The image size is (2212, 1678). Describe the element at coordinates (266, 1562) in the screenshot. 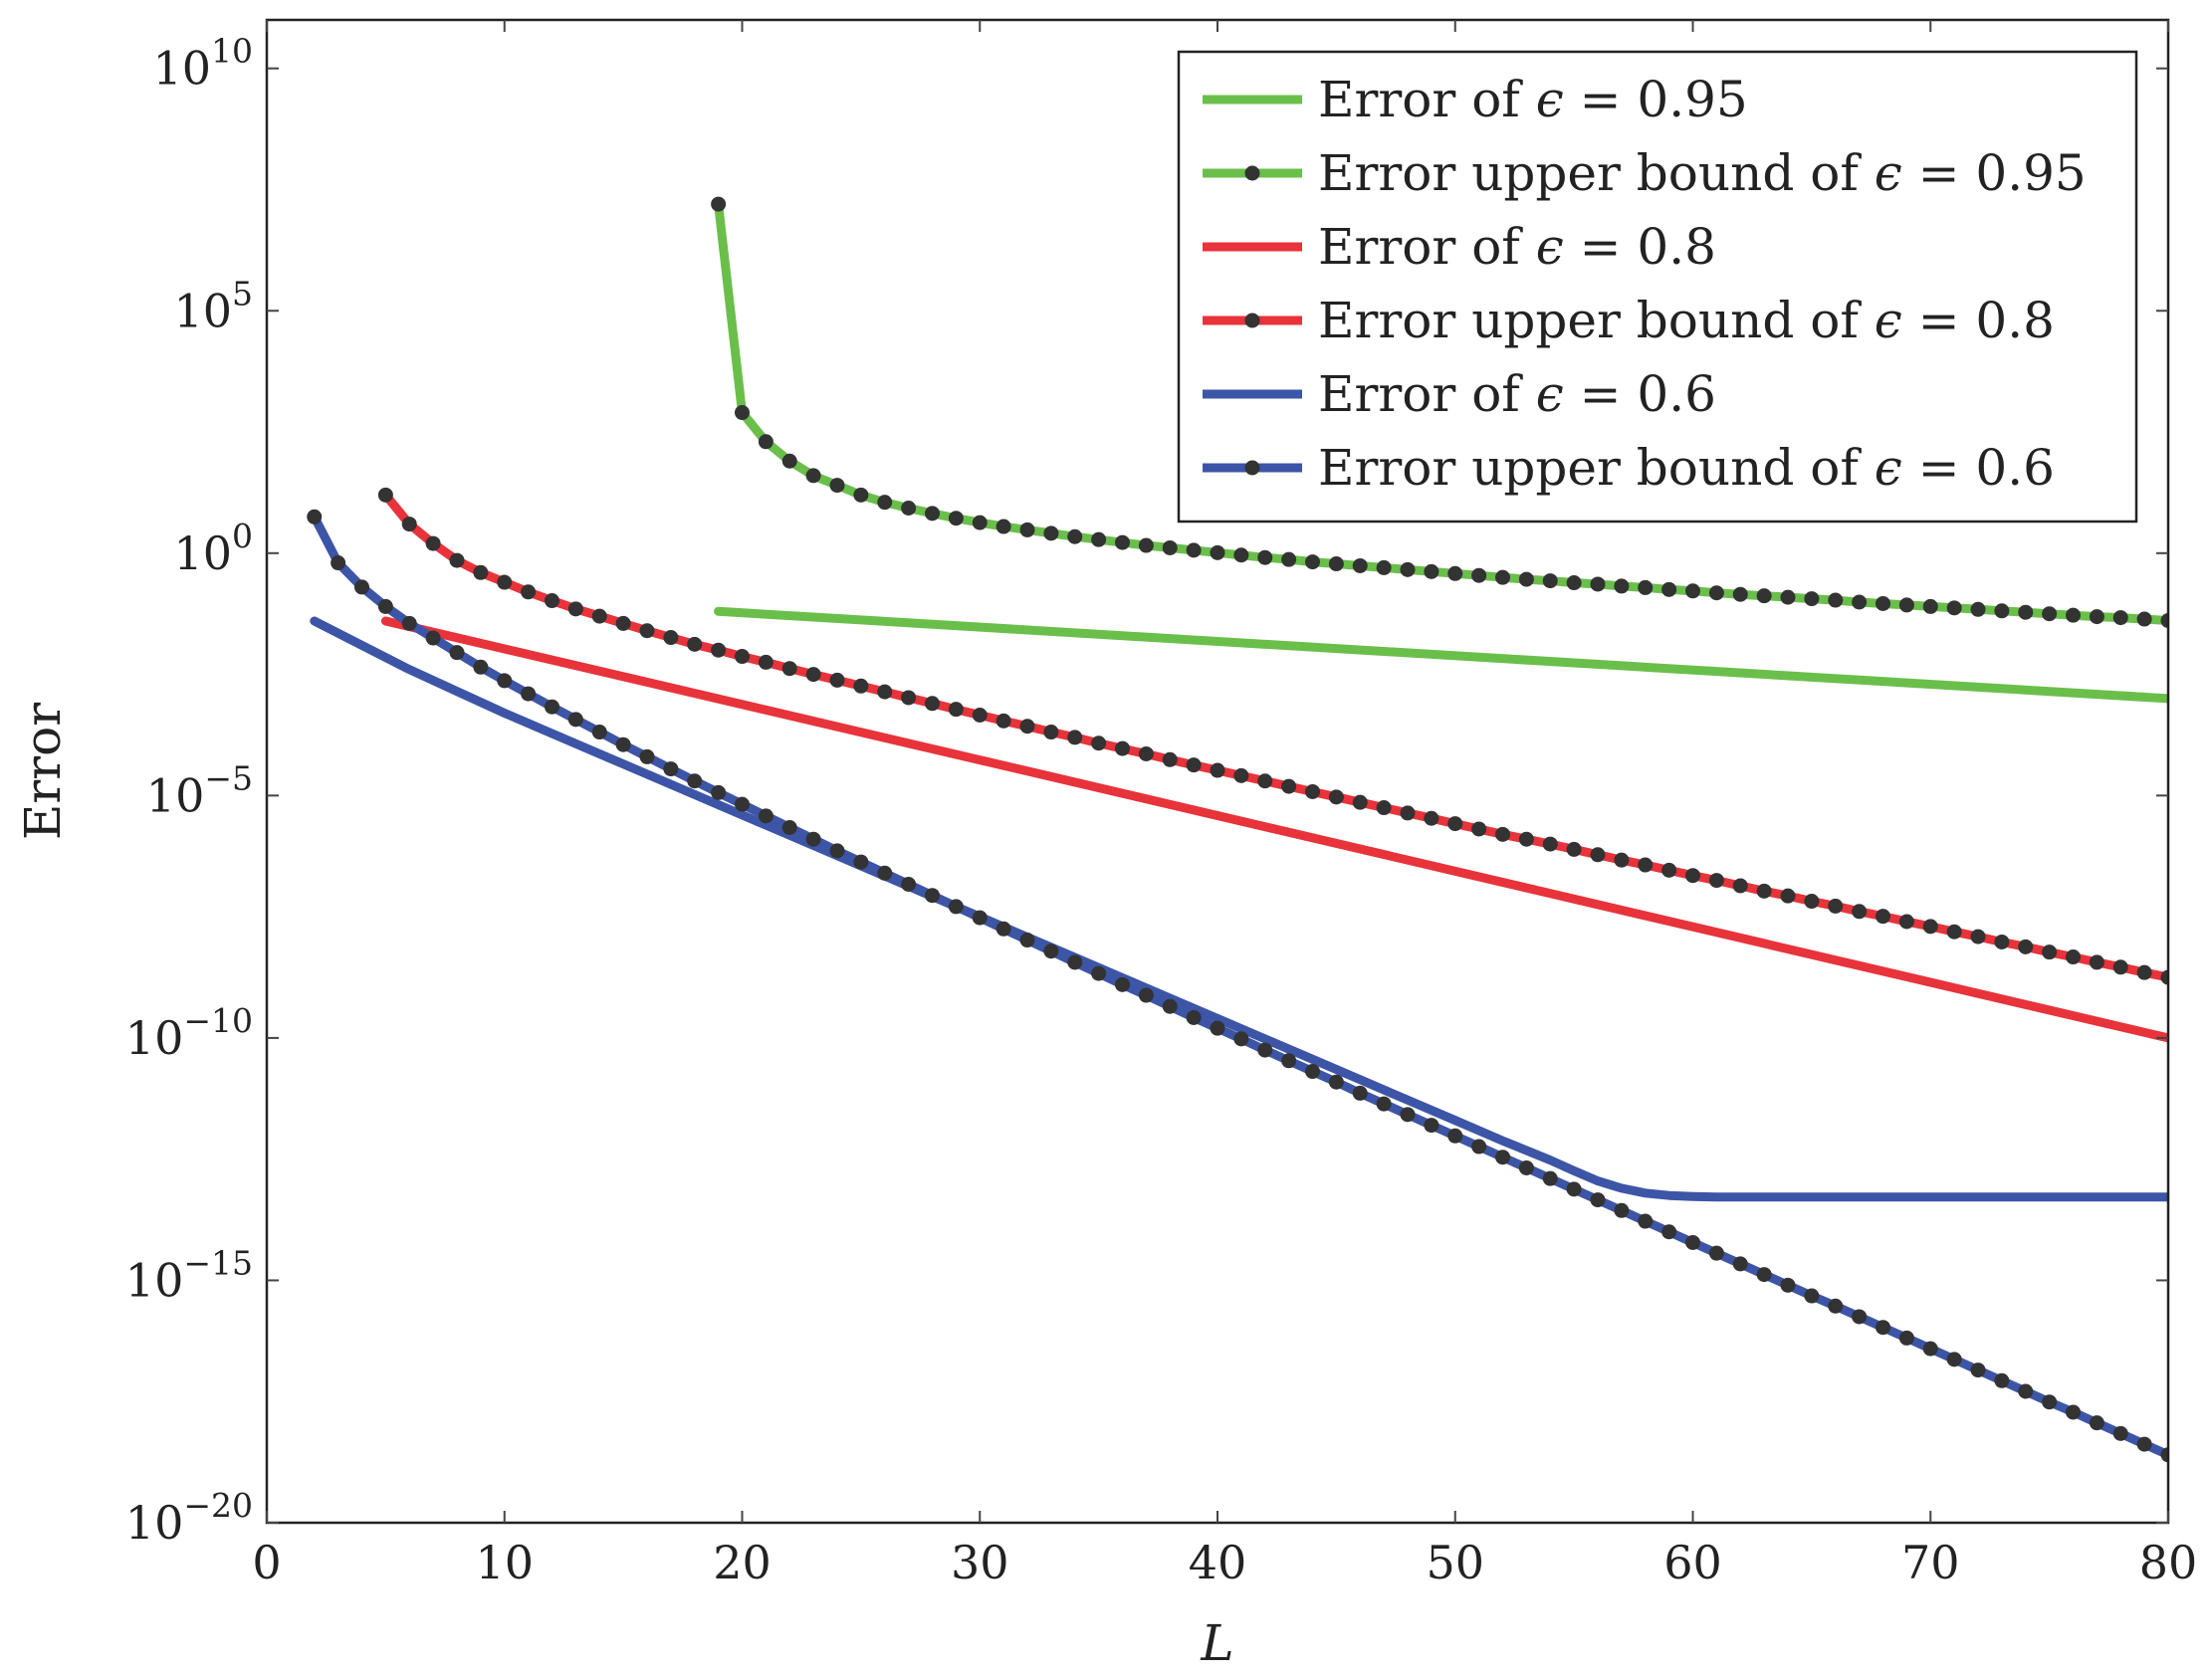

I see `x-tick-label: 0` at that location.